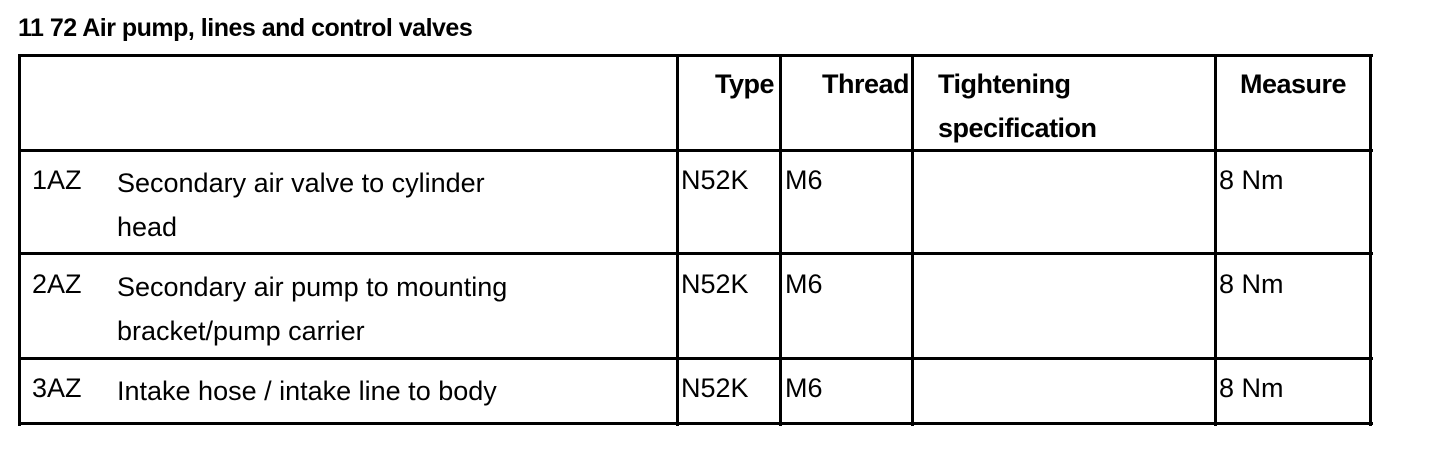  What do you see at coordinates (301, 183) in the screenshot?
I see `row-description: Secondary air valve to cylinder` at bounding box center [301, 183].